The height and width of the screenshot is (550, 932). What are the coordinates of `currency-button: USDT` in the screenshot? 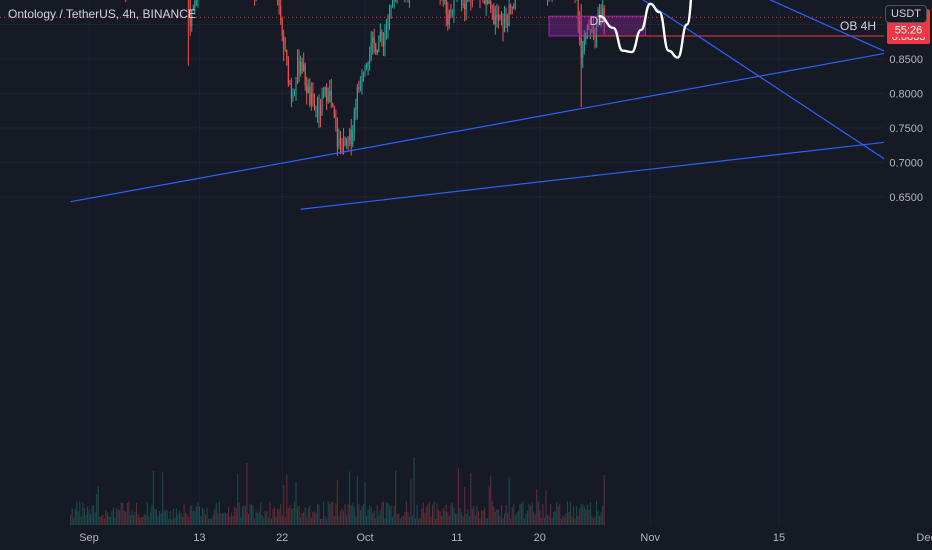 It's located at (906, 14).